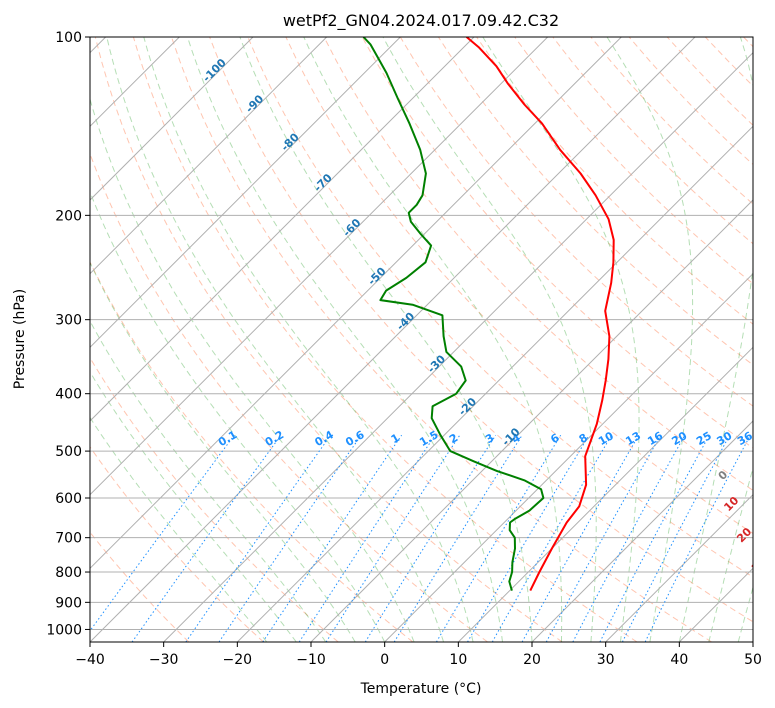 This screenshot has height=708, width=775. Describe the element at coordinates (458, 660) in the screenshot. I see `x-tick-label: 10` at that location.